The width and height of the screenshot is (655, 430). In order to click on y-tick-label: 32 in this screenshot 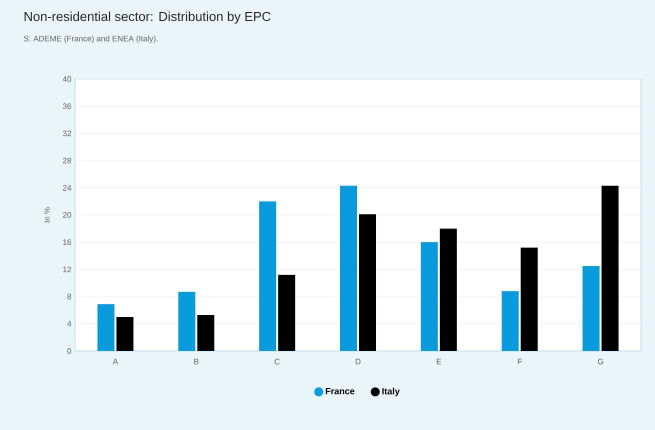, I will do `click(67, 133)`.